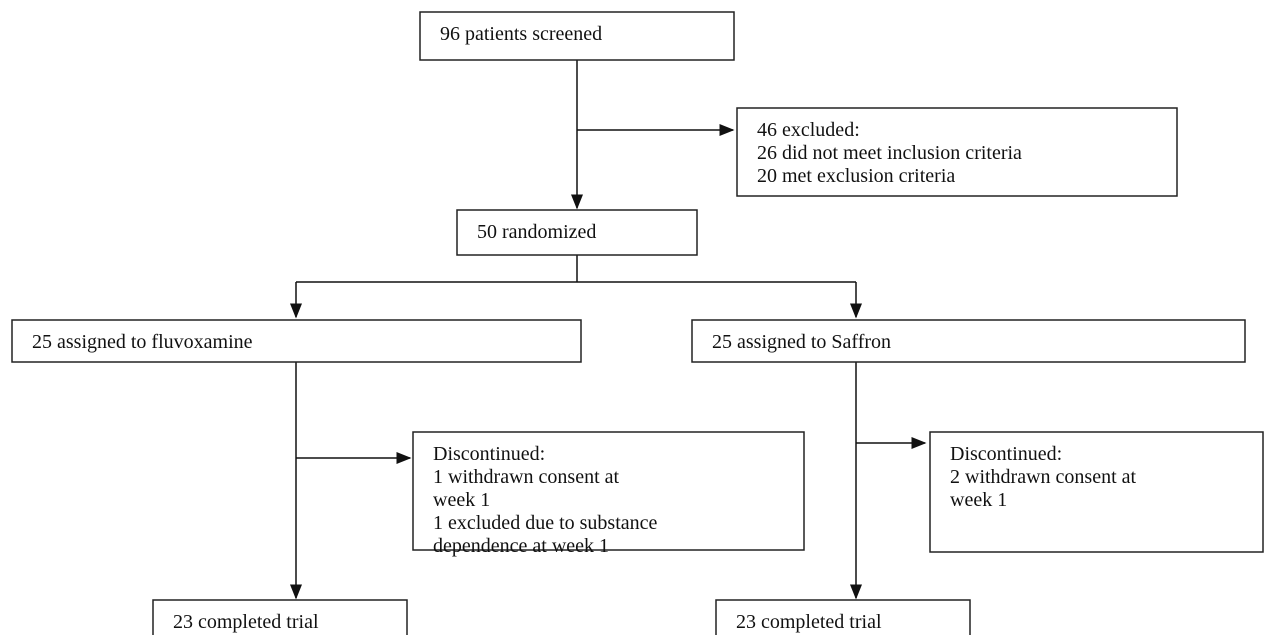  I want to click on box-text: 20 met exclusion criteria, so click(856, 176).